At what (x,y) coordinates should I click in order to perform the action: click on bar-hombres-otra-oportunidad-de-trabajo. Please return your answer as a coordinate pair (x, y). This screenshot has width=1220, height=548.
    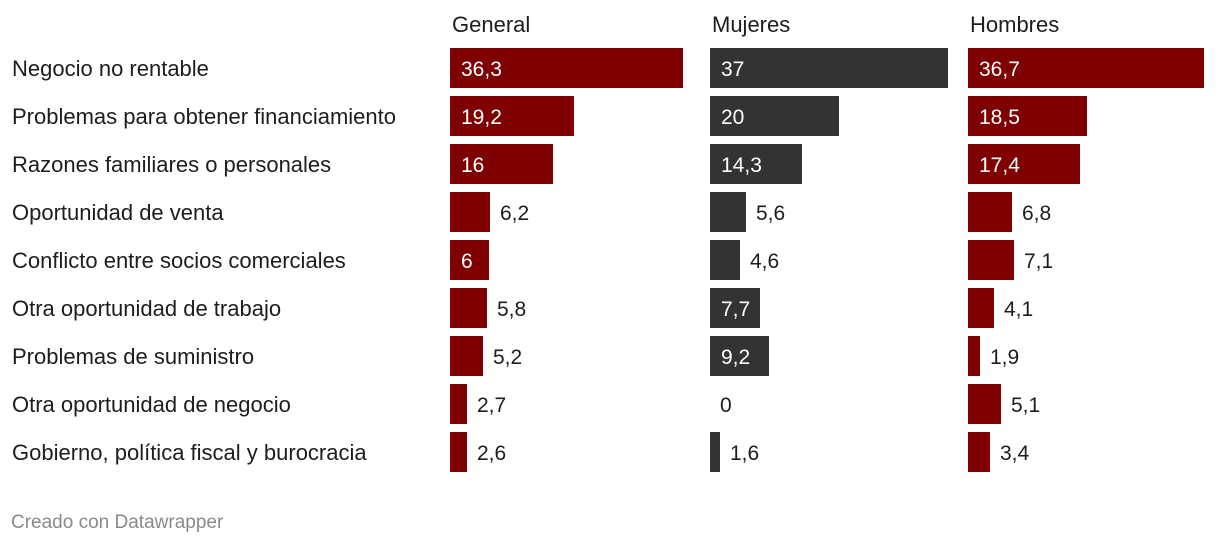
    Looking at the image, I should click on (981, 308).